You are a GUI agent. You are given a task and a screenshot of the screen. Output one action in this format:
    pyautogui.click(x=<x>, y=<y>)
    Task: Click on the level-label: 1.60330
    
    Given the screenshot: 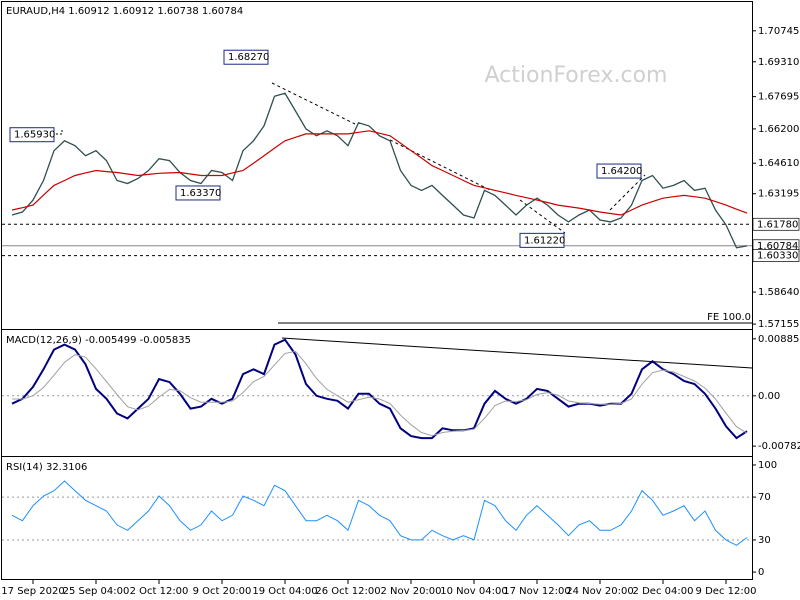 What is the action you would take?
    pyautogui.click(x=777, y=256)
    